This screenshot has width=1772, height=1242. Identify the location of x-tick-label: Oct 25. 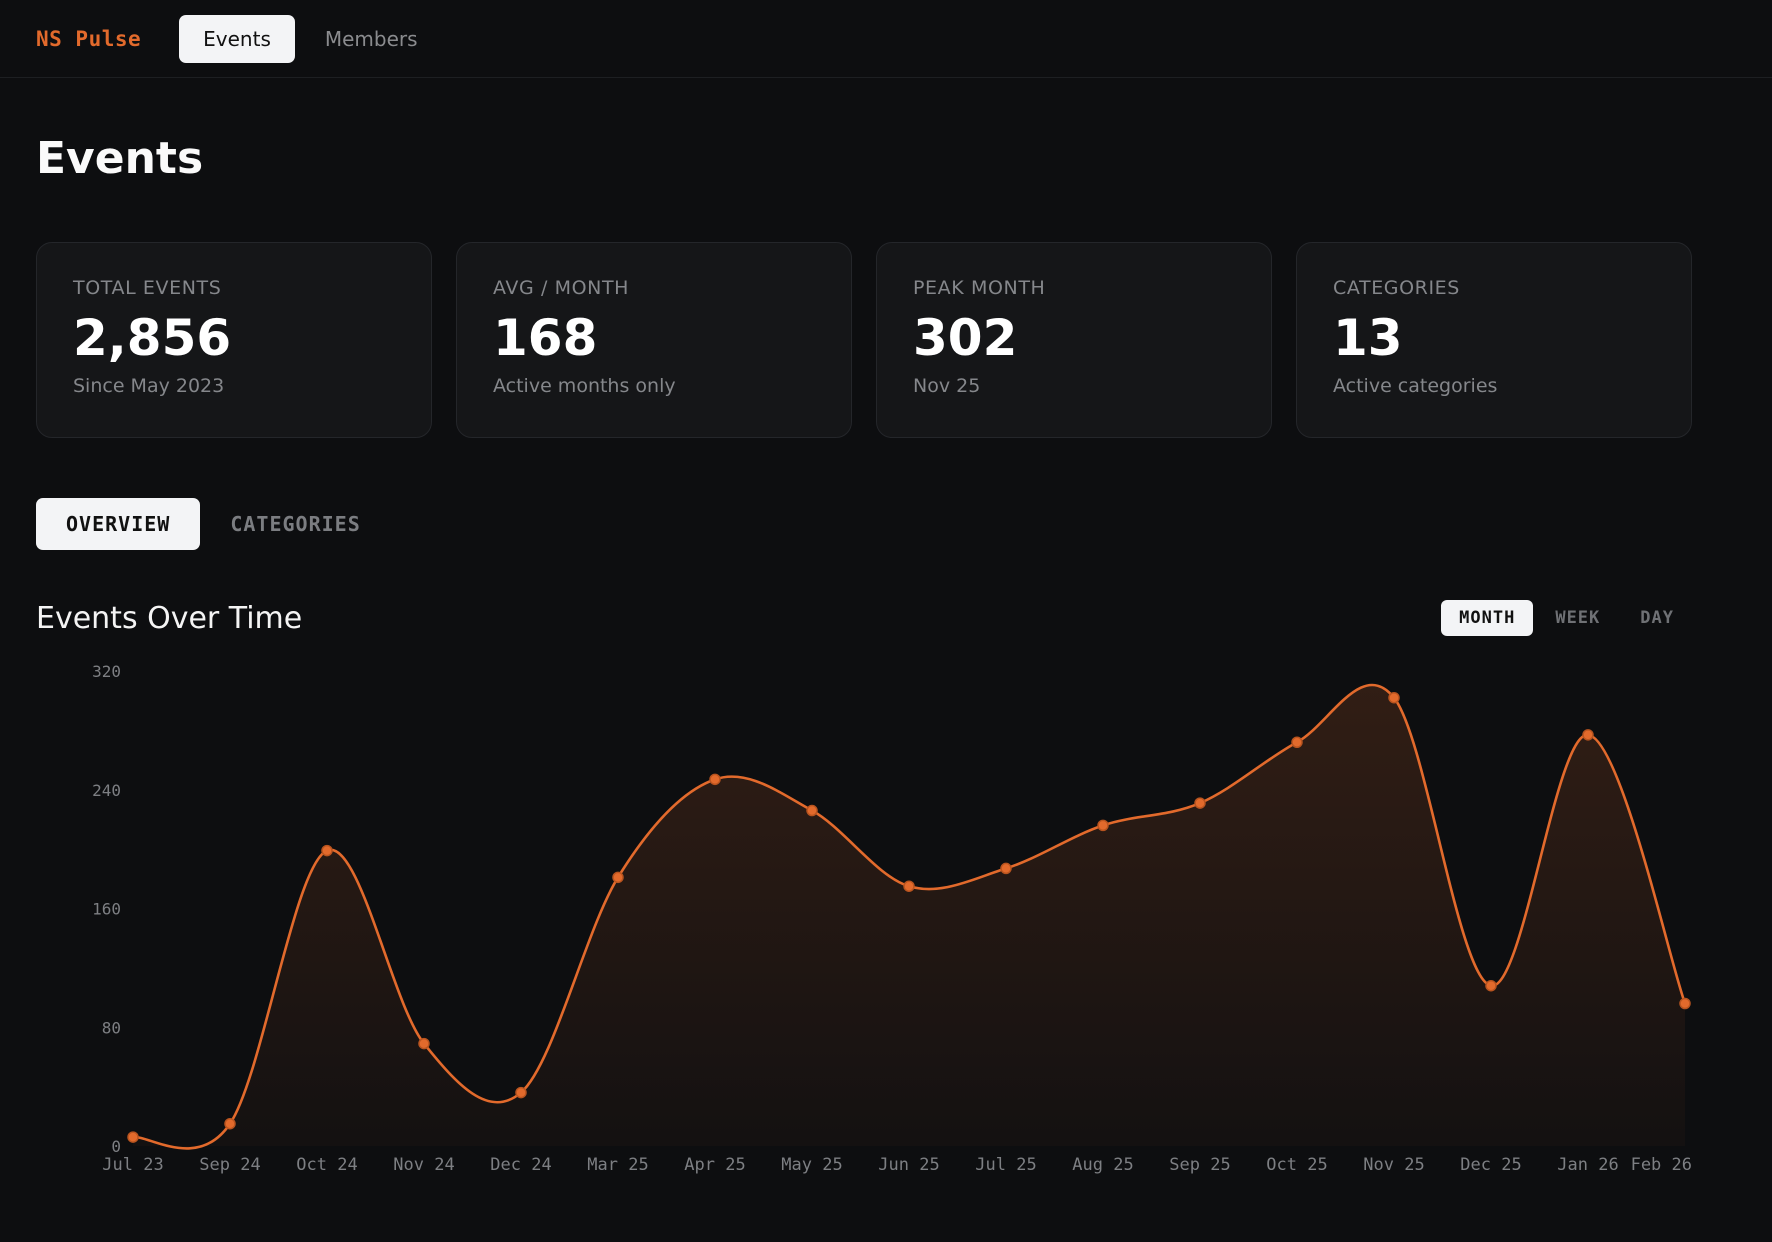
(1296, 1165).